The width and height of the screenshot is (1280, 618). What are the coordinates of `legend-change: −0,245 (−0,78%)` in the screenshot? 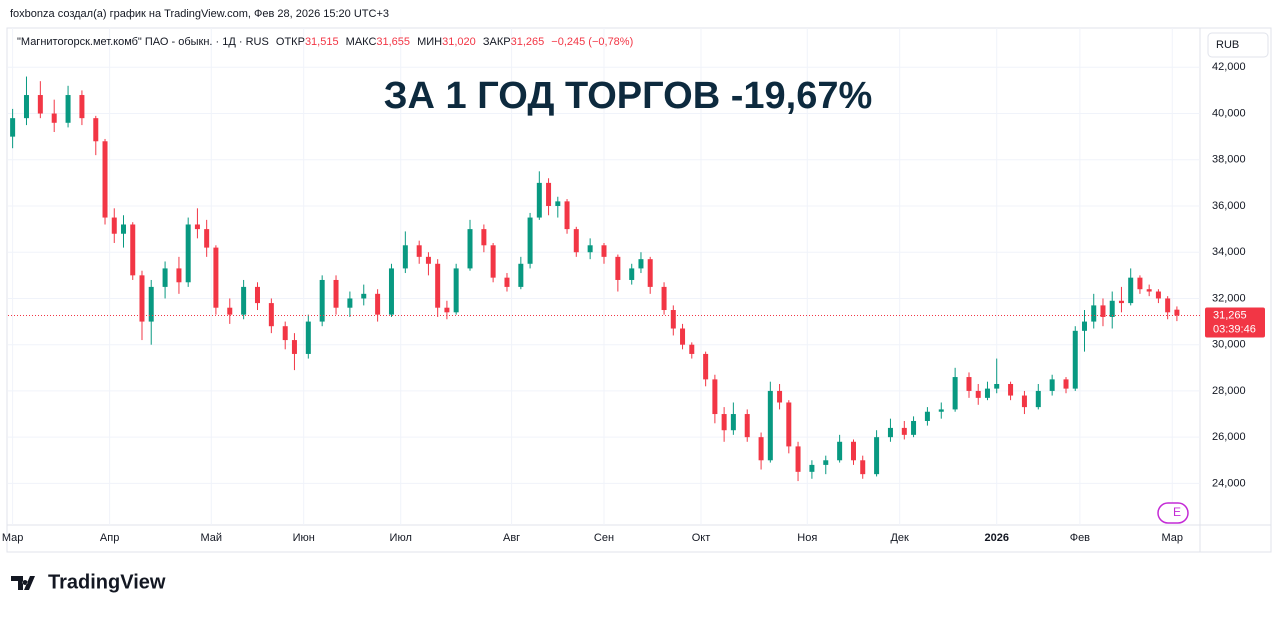 It's located at (592, 42).